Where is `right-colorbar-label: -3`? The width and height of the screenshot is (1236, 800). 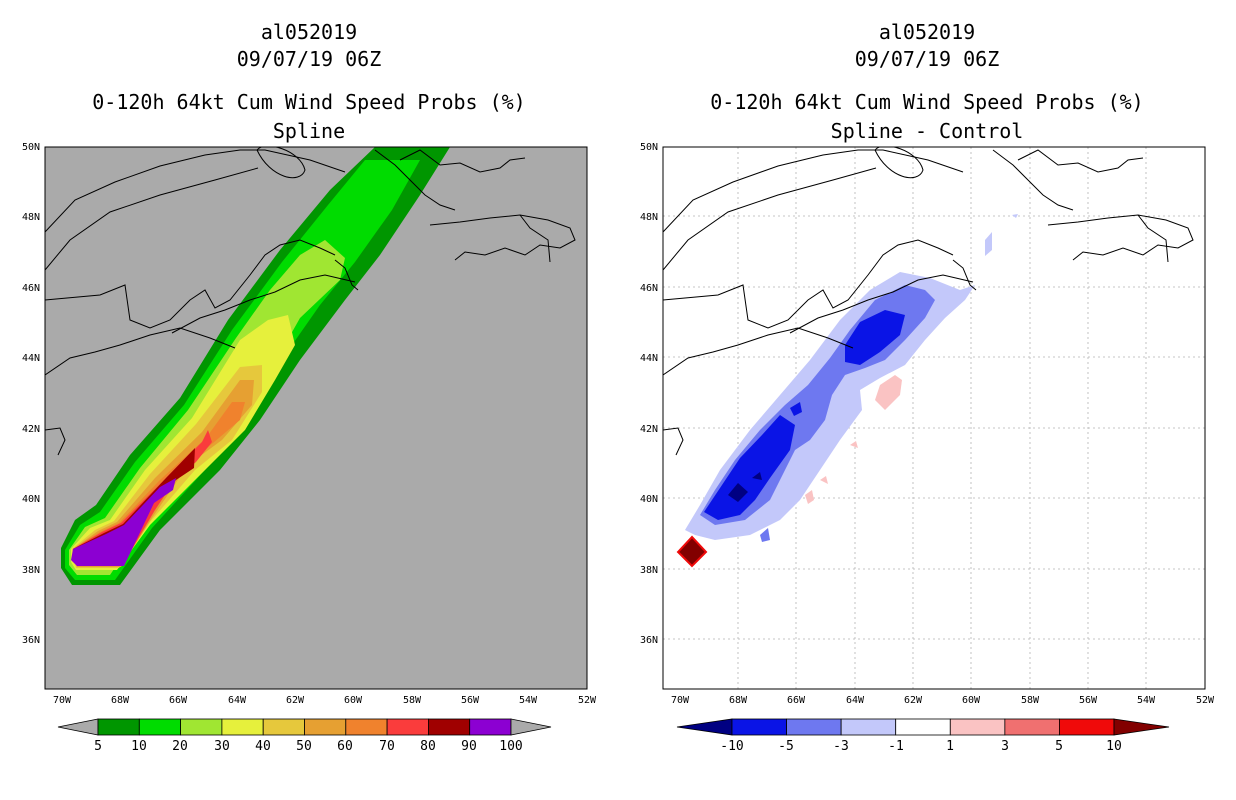
right-colorbar-label: -3 is located at coordinates (841, 746).